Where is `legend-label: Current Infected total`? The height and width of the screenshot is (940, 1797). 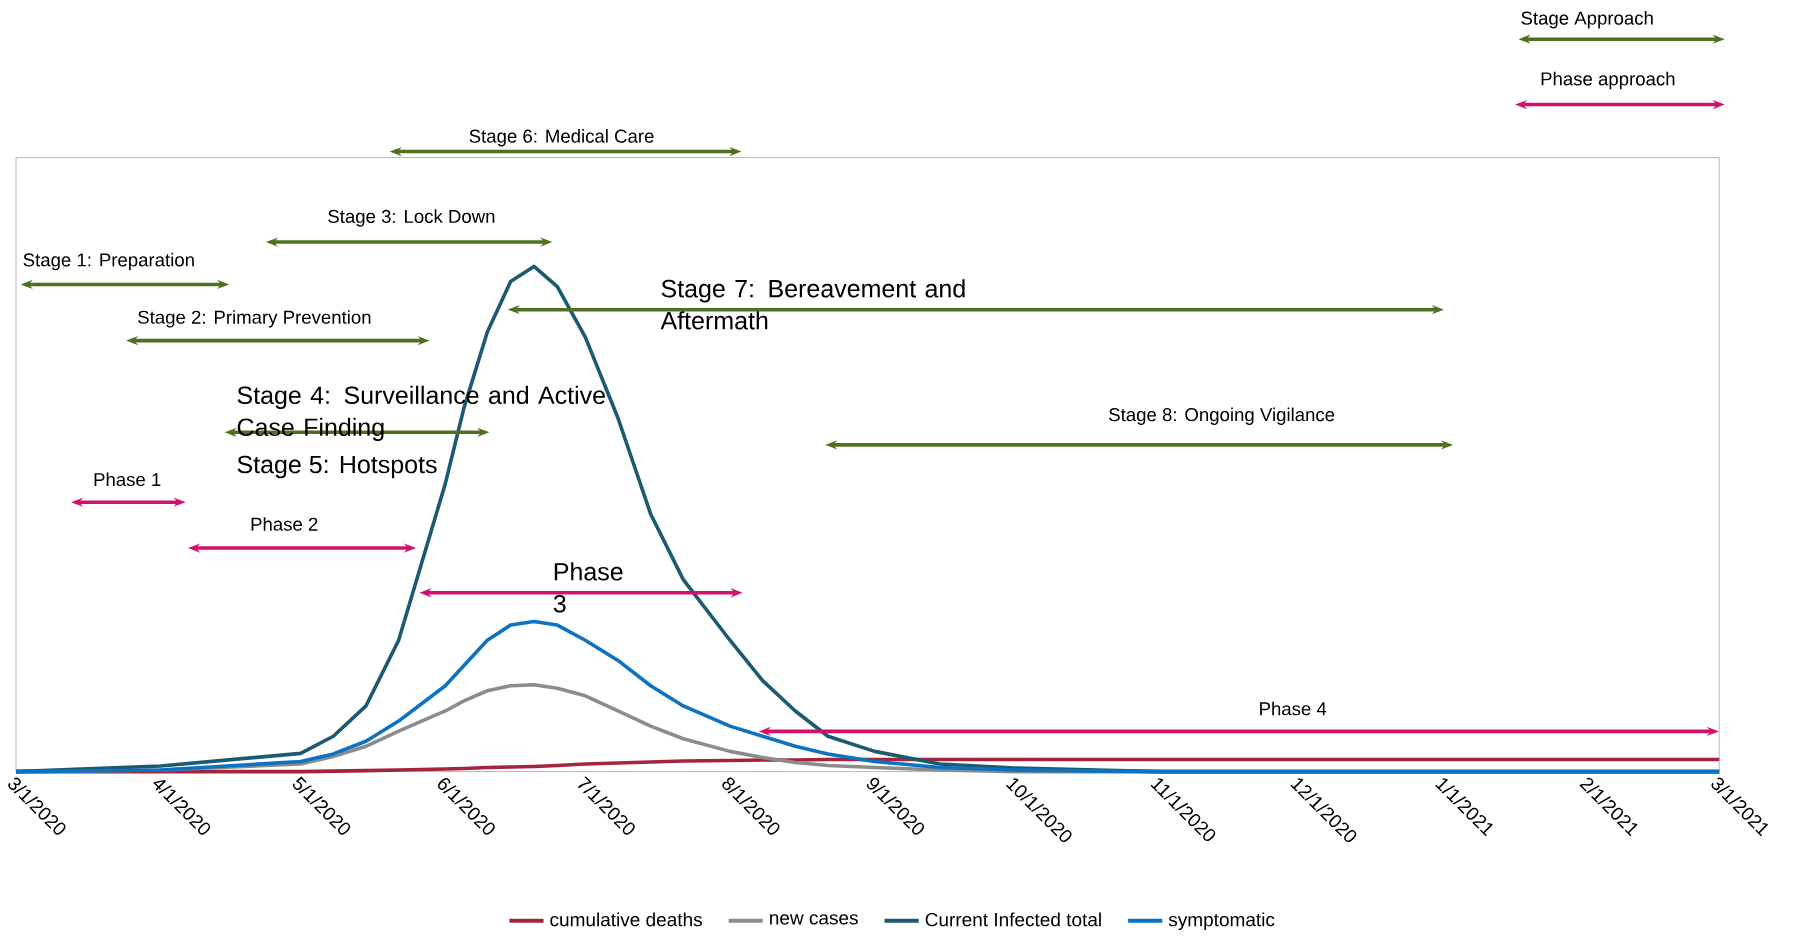 legend-label: Current Infected total is located at coordinates (1013, 919).